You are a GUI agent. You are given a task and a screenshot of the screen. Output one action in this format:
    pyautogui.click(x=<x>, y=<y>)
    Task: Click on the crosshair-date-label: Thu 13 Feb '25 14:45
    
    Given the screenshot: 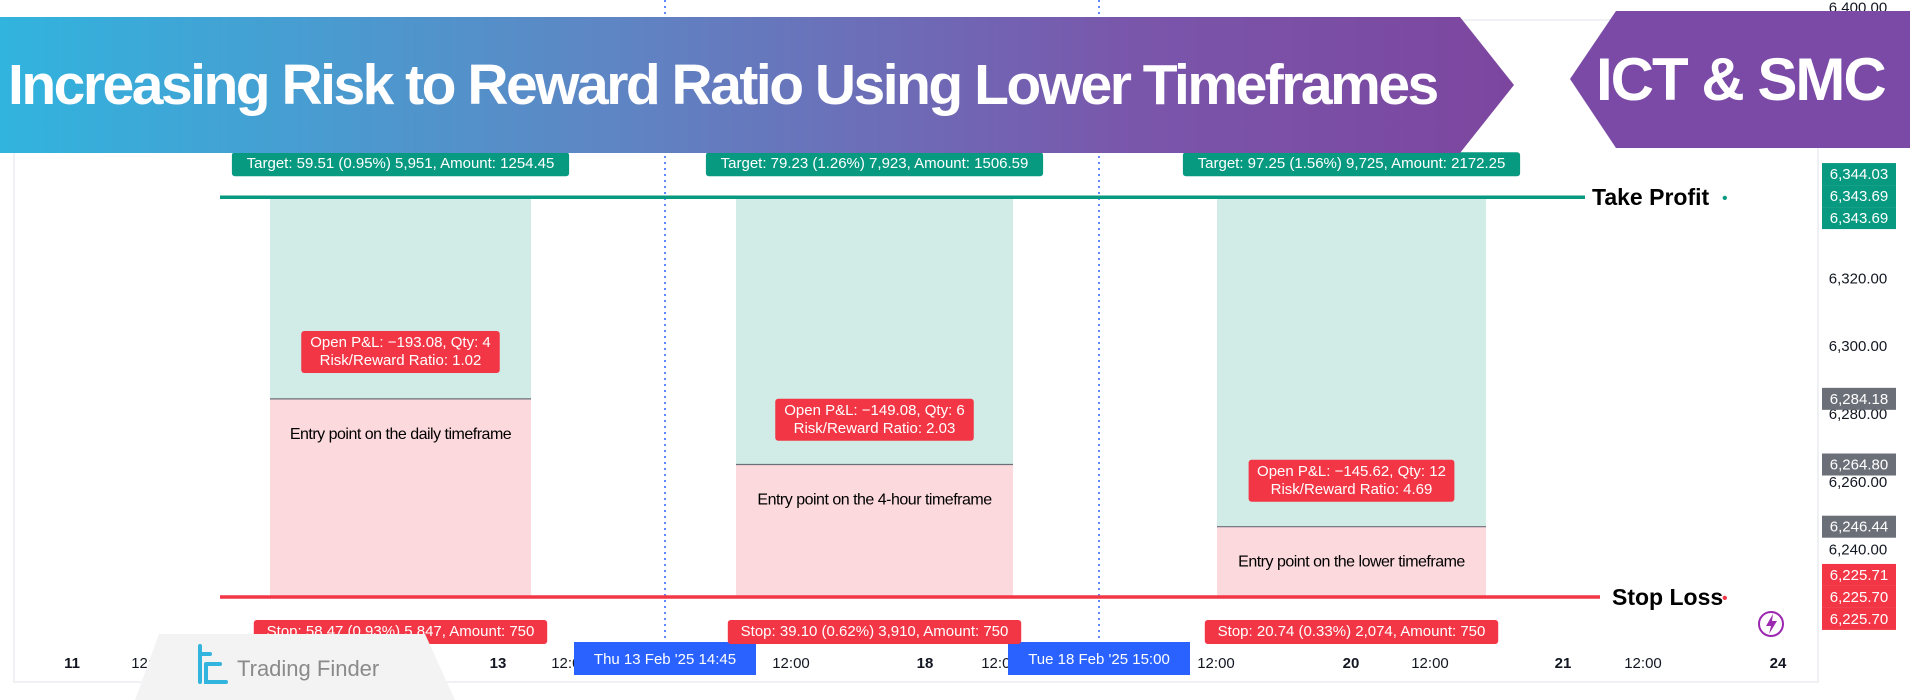 What is the action you would take?
    pyautogui.click(x=665, y=659)
    